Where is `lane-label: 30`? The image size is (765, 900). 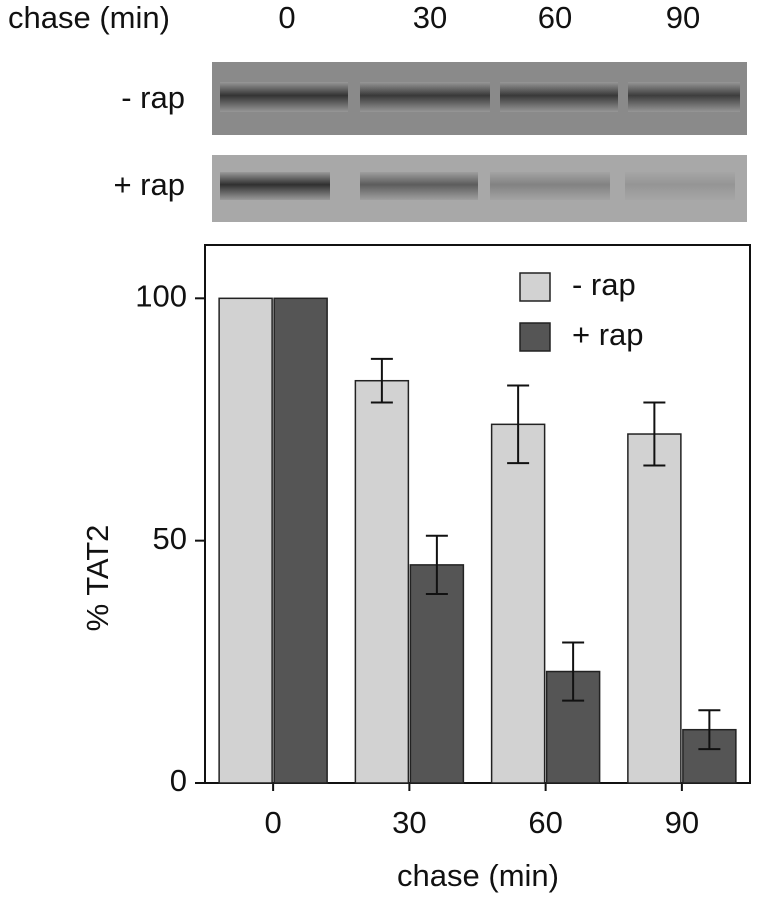 lane-label: 30 is located at coordinates (430, 17).